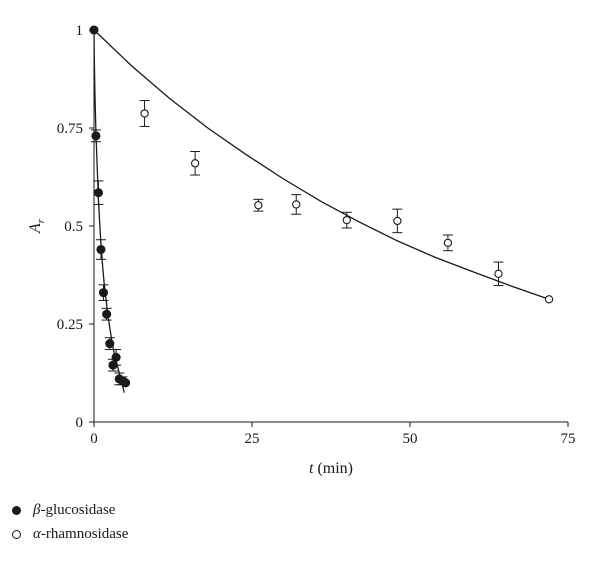 This screenshot has height=566, width=600. Describe the element at coordinates (331, 468) in the screenshot. I see `x-axis-title: t (min)` at that location.